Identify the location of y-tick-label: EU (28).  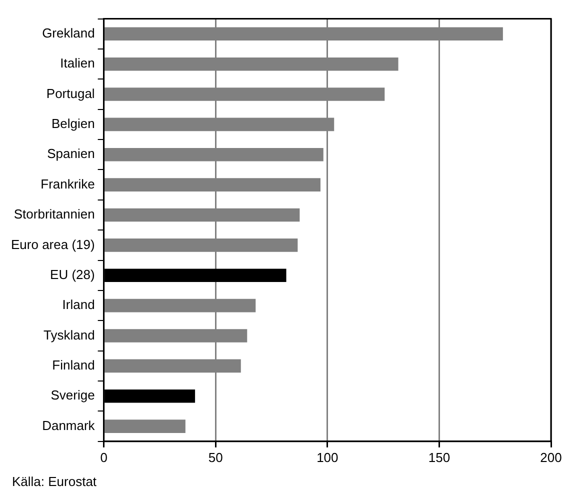
(72, 274).